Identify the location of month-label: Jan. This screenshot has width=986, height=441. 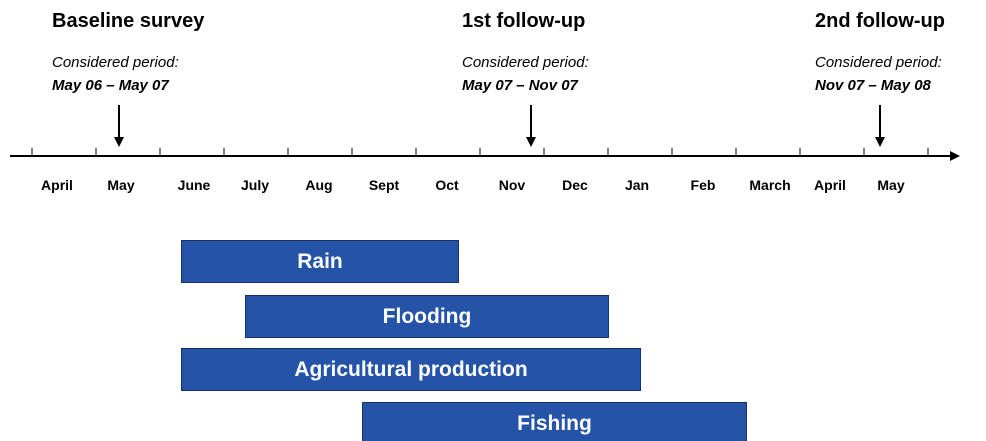
(637, 185).